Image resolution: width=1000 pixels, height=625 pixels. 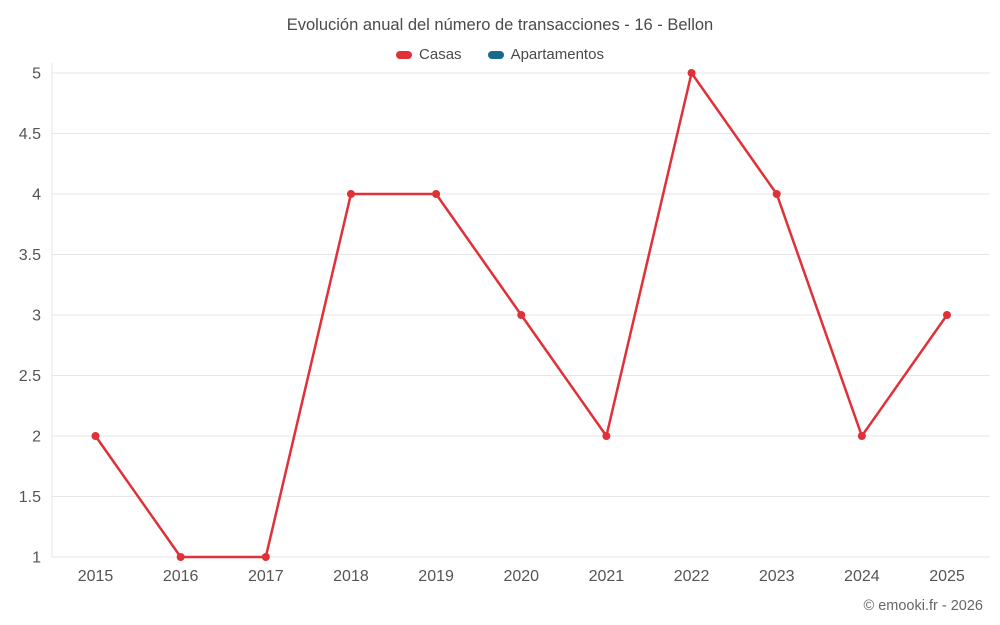 What do you see at coordinates (436, 576) in the screenshot?
I see `x-tick-label: 2019` at bounding box center [436, 576].